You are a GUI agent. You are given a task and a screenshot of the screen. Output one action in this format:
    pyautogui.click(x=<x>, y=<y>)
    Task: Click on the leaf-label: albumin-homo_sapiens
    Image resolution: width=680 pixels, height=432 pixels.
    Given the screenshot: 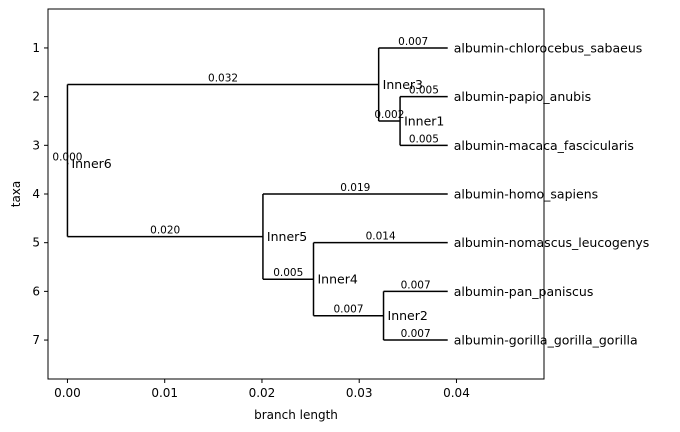 What is the action you would take?
    pyautogui.click(x=526, y=194)
    